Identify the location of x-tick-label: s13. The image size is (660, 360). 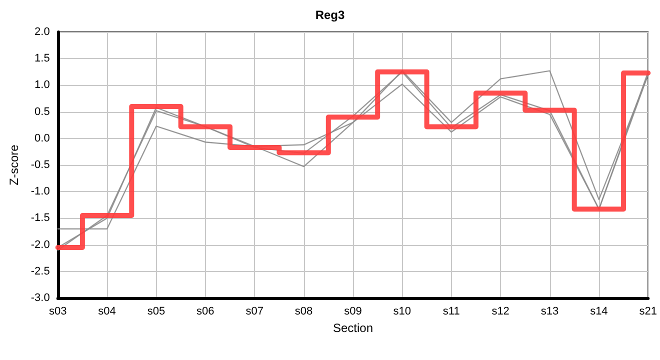
(549, 312).